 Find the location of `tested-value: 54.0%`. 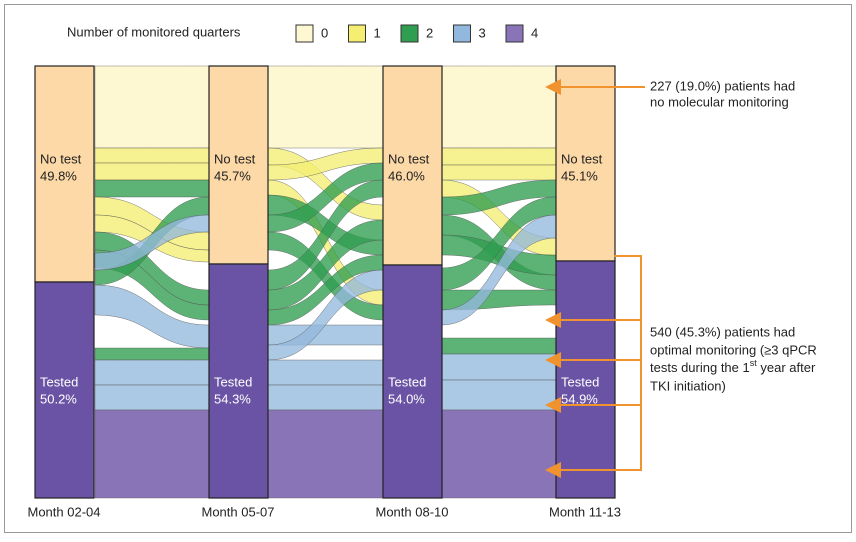

tested-value: 54.0% is located at coordinates (406, 398).